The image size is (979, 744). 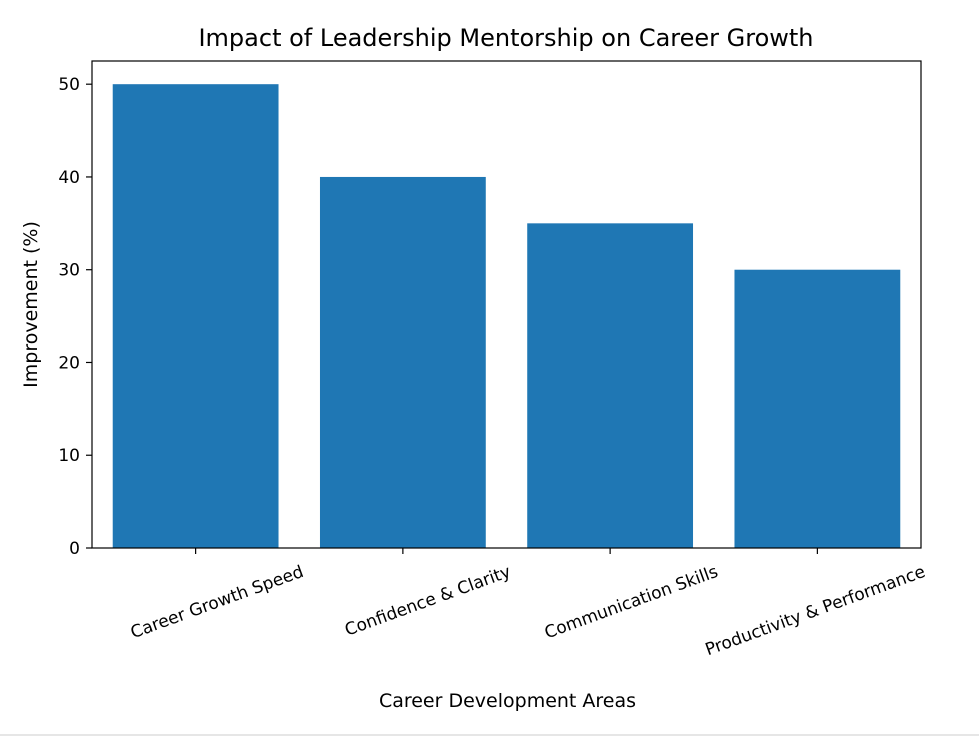 What do you see at coordinates (507, 701) in the screenshot?
I see `x-axis-label: Career Development Areas` at bounding box center [507, 701].